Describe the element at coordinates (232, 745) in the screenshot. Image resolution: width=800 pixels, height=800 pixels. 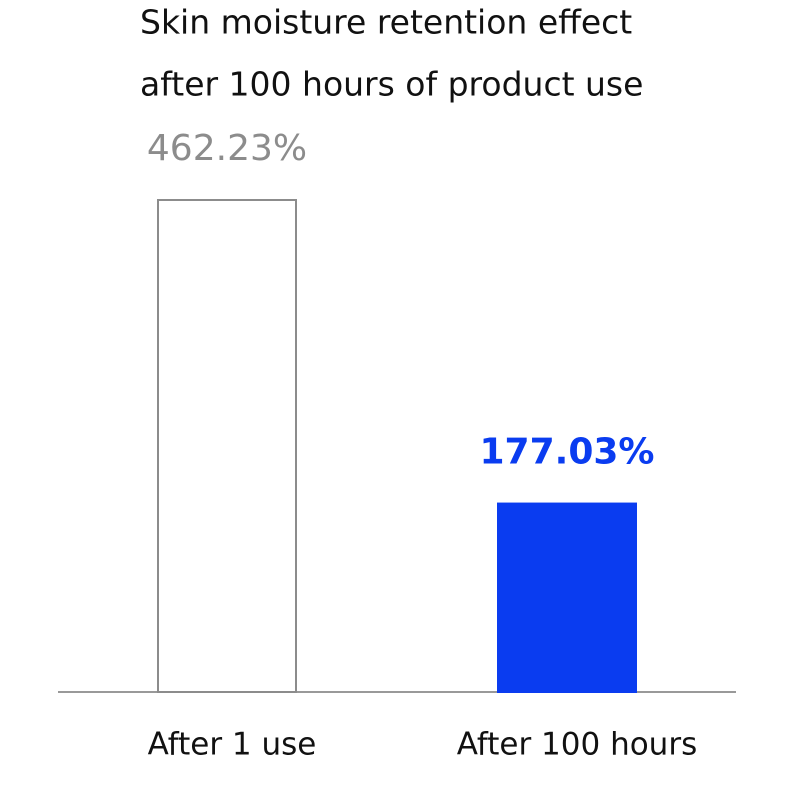
I see `x-tick-label: After 1 use` at that location.